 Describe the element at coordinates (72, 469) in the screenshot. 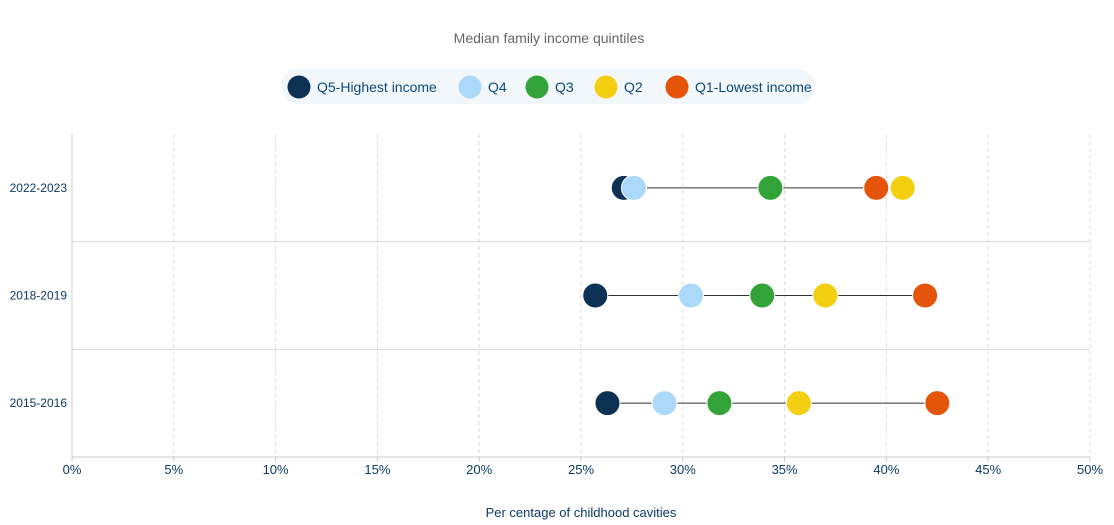

I see `x-tick-label-0: 0%` at that location.